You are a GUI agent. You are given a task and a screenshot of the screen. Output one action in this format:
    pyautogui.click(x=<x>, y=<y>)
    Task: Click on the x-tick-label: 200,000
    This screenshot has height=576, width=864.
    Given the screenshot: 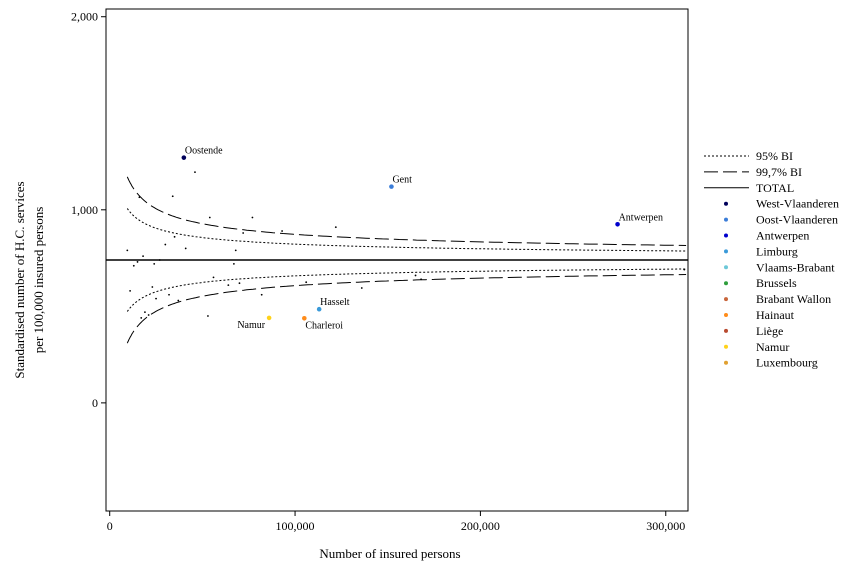 What is the action you would take?
    pyautogui.click(x=480, y=526)
    